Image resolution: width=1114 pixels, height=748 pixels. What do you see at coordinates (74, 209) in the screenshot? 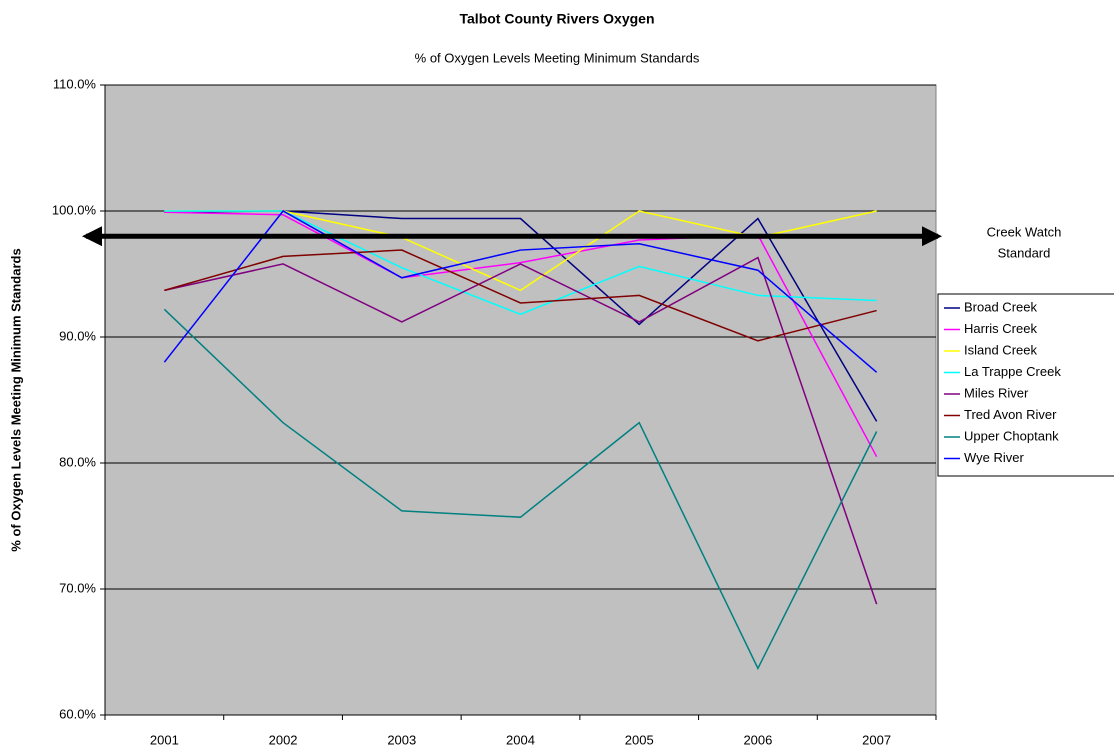
I see `y-tick-label: 100.0%` at bounding box center [74, 209].